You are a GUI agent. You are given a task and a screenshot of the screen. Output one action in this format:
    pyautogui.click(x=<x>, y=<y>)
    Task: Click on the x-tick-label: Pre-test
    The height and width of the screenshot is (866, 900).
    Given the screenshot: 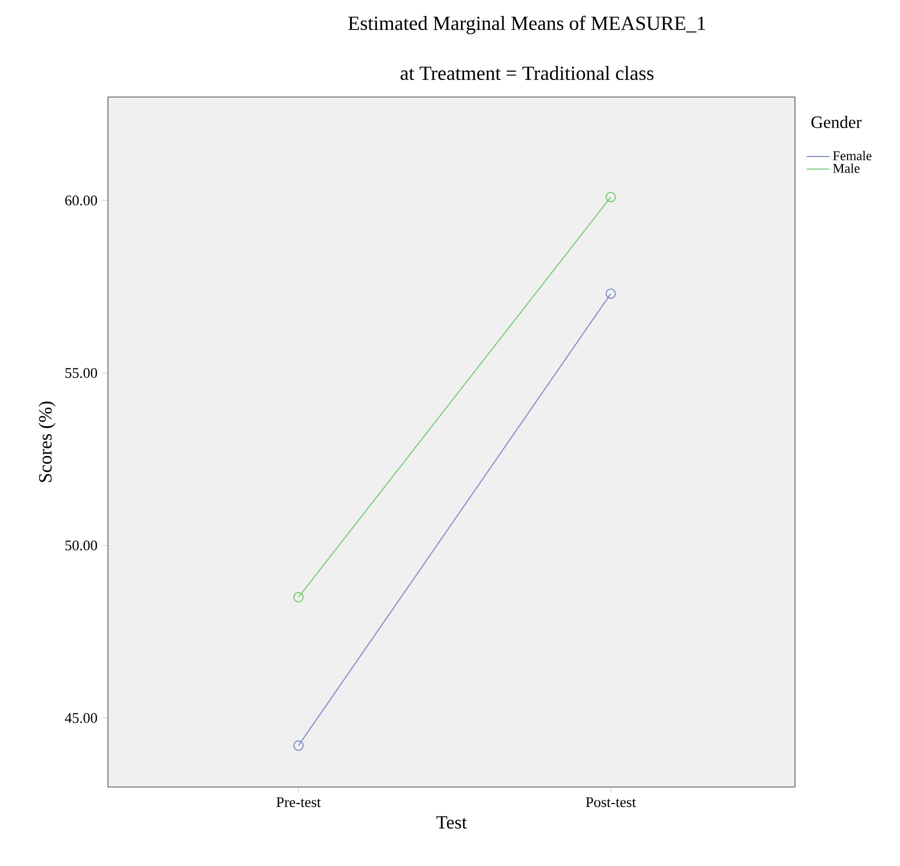 What is the action you would take?
    pyautogui.click(x=298, y=802)
    